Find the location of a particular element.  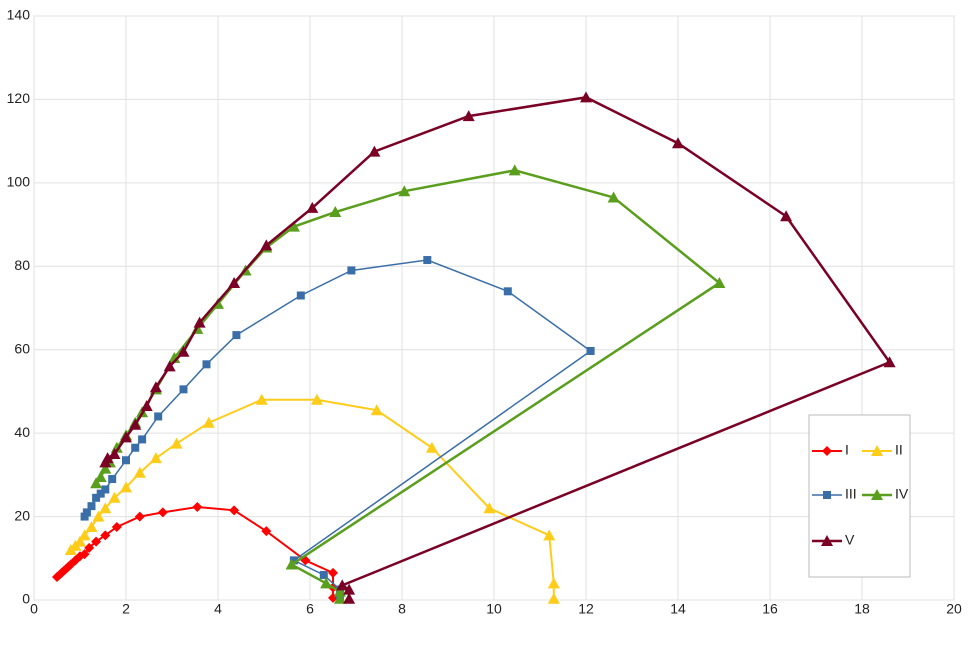

x-tick-label: 14 is located at coordinates (678, 609).